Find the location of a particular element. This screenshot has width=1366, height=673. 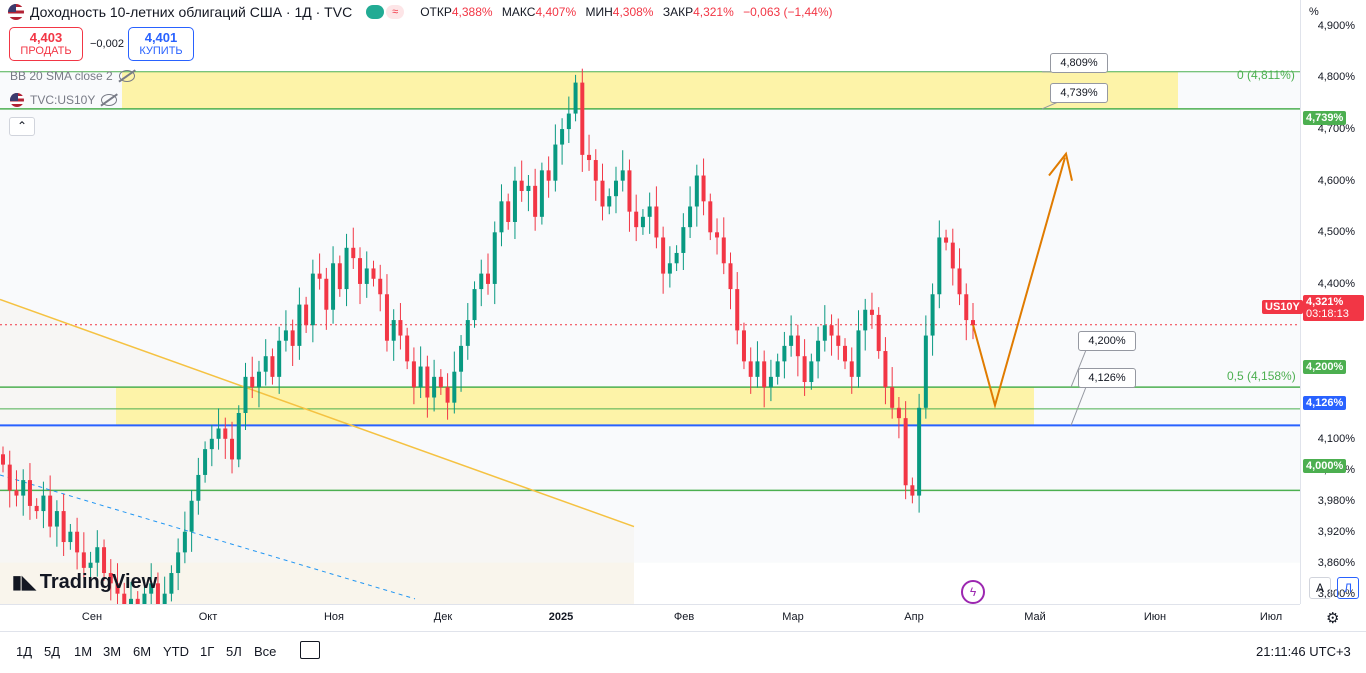

chevron-up-icon: ⌃ is located at coordinates (22, 126).